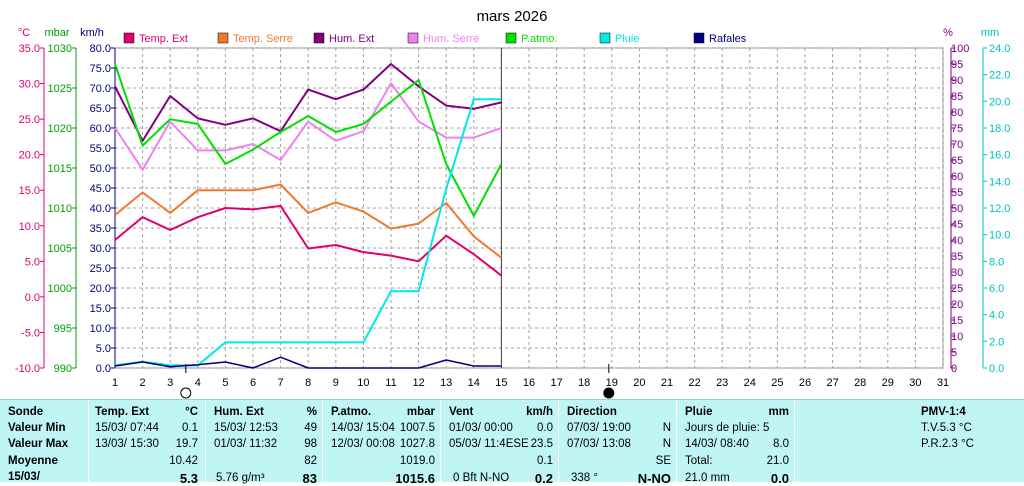 This screenshot has width=1024, height=486. Describe the element at coordinates (415, 478) in the screenshot. I see `patmo-current: 1015.6` at that location.